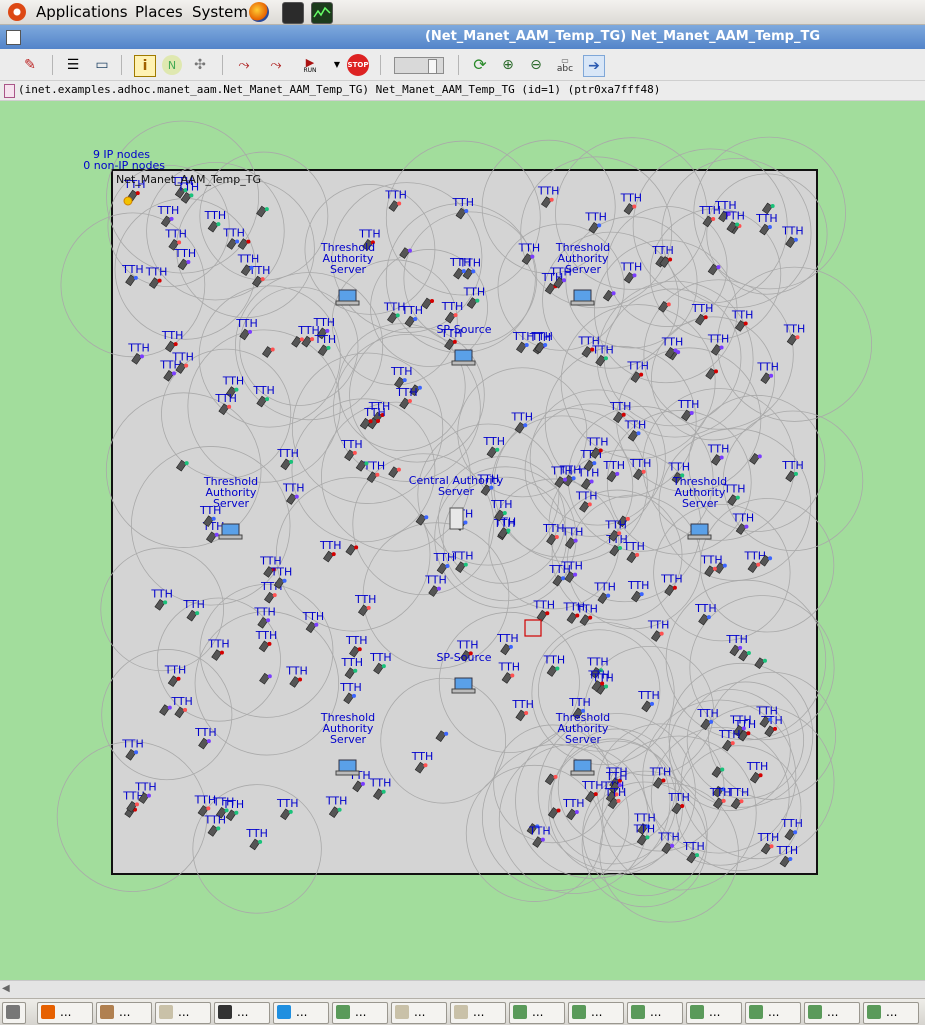  What do you see at coordinates (337, 64) in the screenshot?
I see `dropdown-icon: ▼` at bounding box center [337, 64].